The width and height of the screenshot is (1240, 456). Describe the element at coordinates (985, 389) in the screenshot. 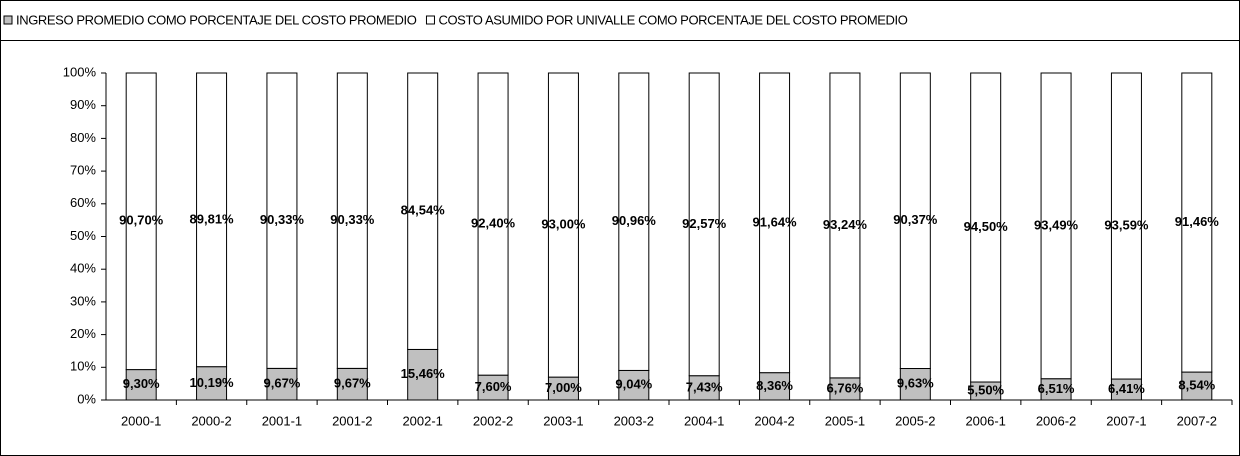

I see `value-label: 5,50%` at that location.